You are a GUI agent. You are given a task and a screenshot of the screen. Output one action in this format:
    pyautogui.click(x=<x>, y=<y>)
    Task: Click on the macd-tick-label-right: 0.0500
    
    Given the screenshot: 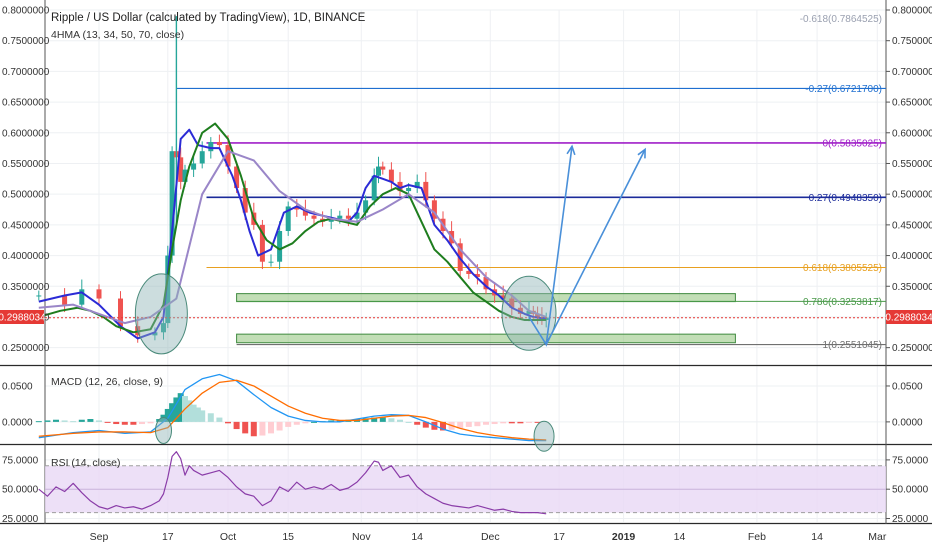 What is the action you would take?
    pyautogui.click(x=907, y=386)
    